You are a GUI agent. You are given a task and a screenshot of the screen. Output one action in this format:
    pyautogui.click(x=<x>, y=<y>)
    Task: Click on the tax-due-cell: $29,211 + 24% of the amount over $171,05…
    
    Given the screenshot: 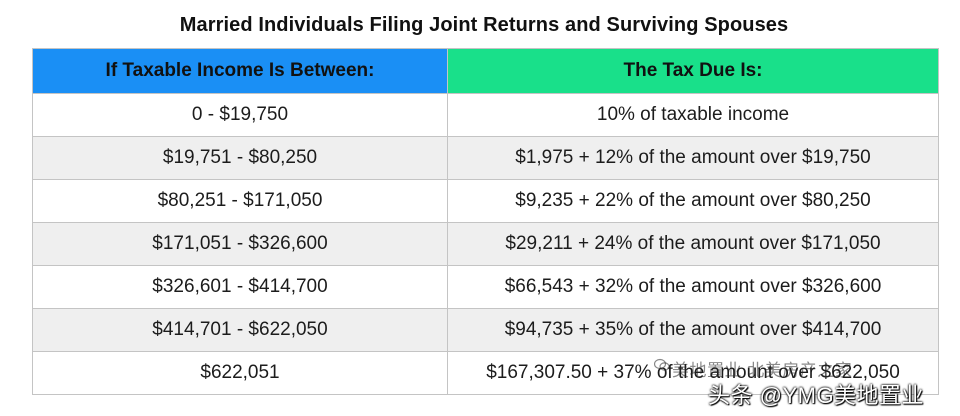 What is the action you would take?
    pyautogui.click(x=693, y=244)
    